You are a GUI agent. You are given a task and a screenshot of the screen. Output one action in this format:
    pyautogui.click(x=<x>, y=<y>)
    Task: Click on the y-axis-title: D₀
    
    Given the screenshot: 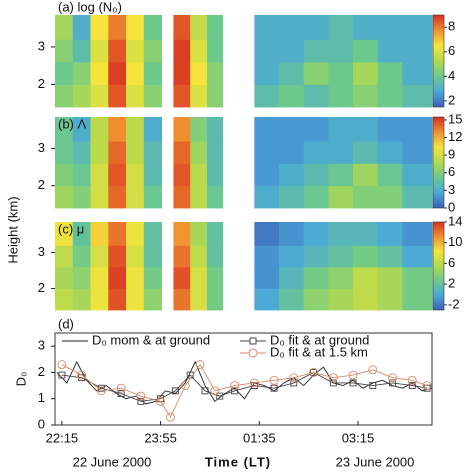 What is the action you would take?
    pyautogui.click(x=20, y=379)
    